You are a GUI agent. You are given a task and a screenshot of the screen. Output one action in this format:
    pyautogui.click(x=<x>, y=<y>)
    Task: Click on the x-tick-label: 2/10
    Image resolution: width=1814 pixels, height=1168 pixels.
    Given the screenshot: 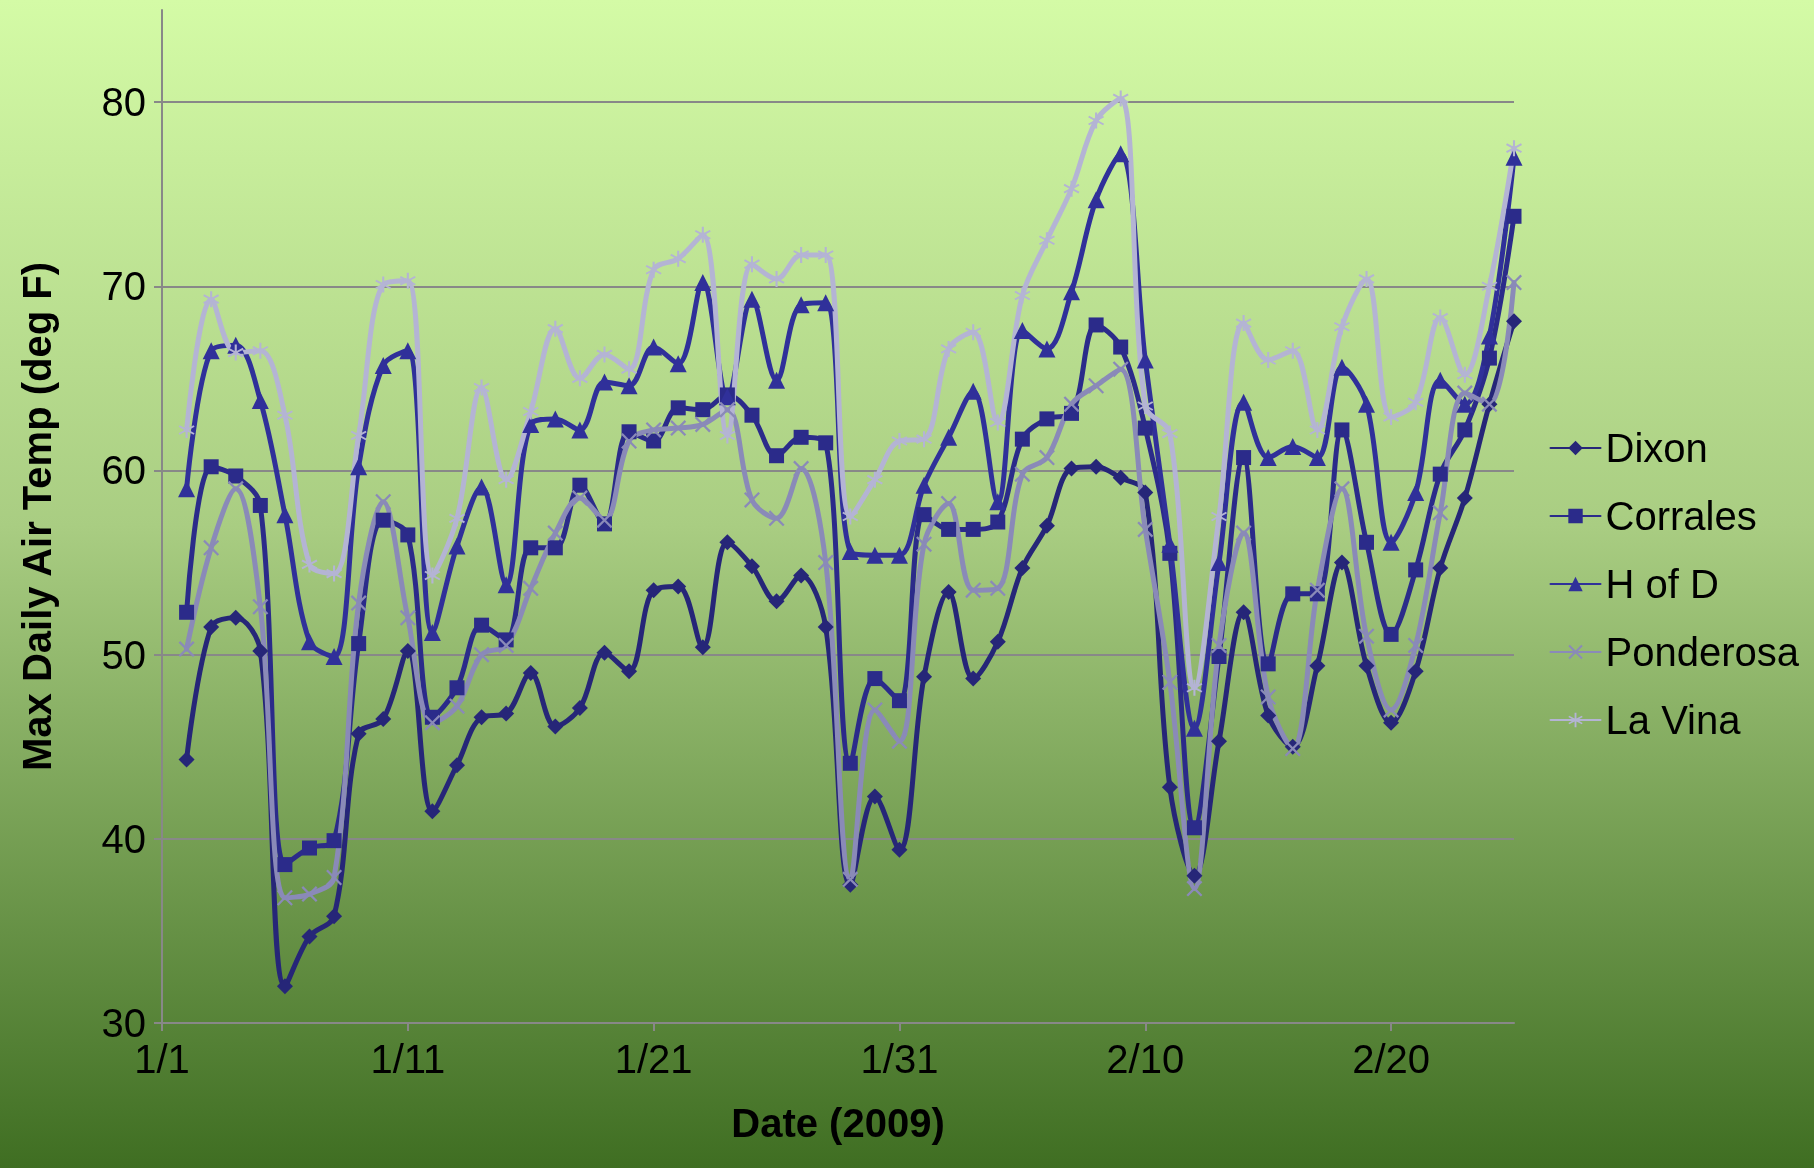 What is the action you would take?
    pyautogui.click(x=1145, y=1059)
    